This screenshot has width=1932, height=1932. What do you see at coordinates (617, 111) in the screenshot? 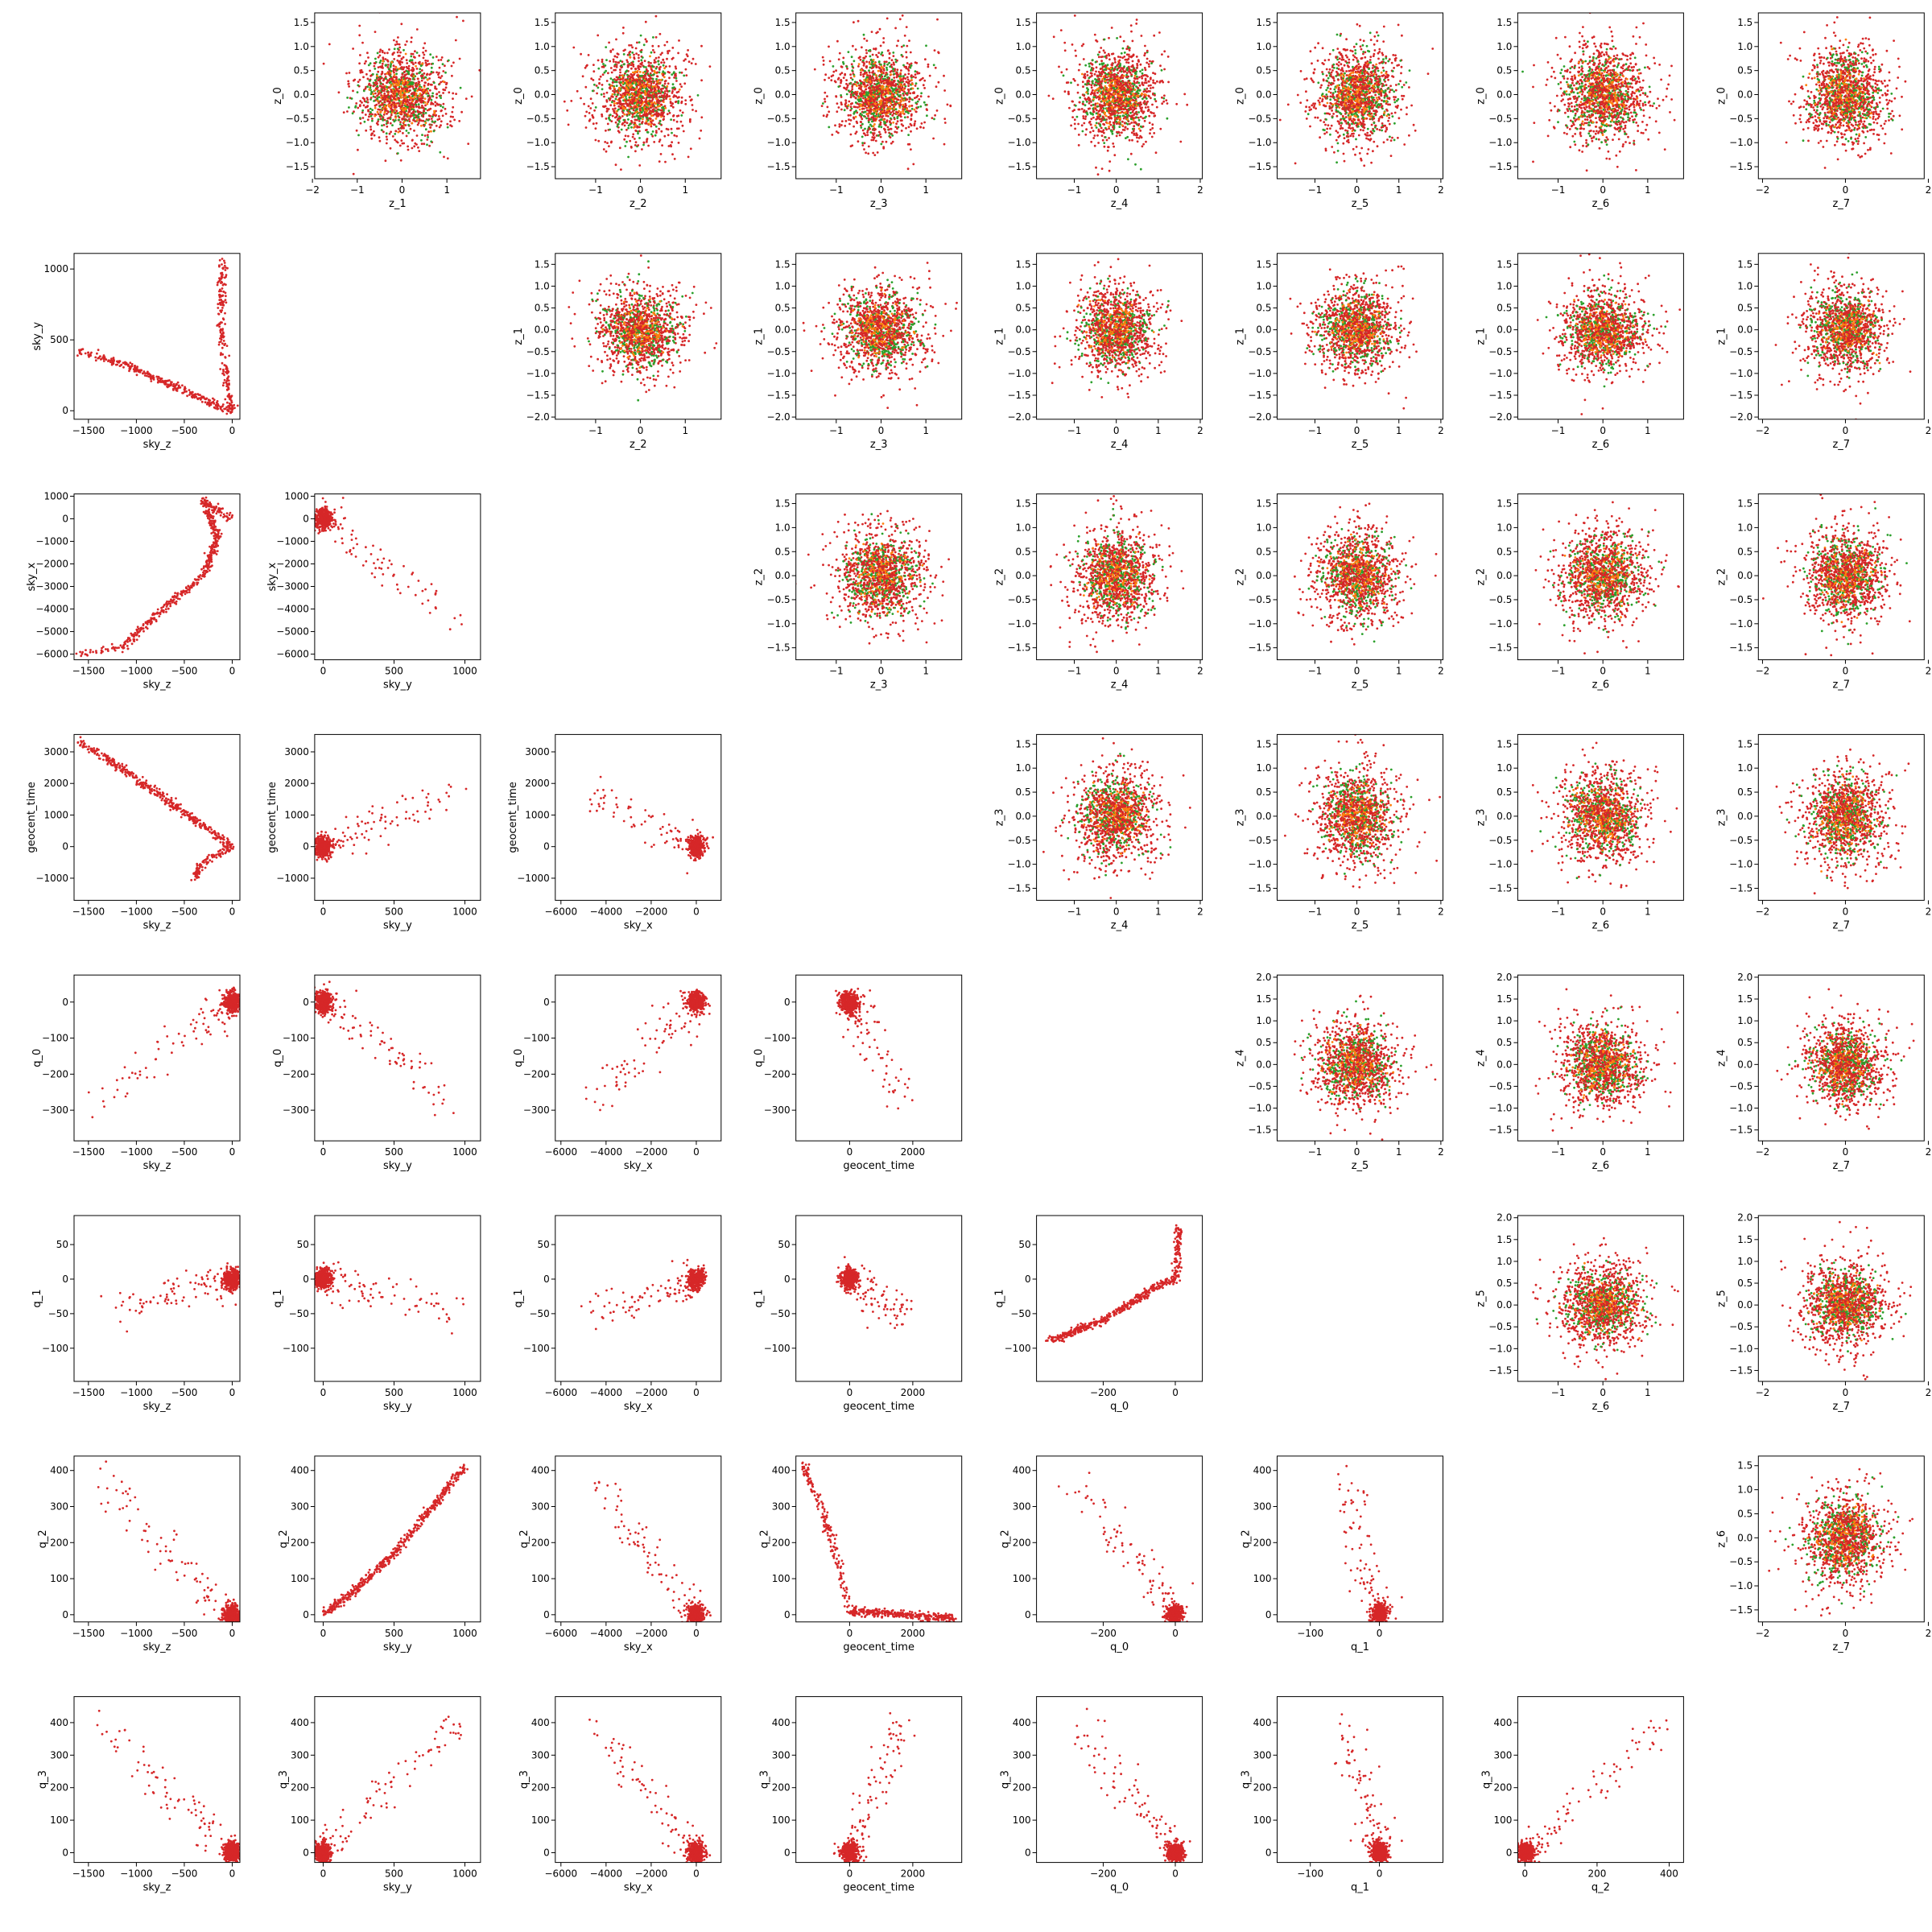
I see `panel-z_0-vs-z_2: −1 0 1−1.5−1.0−0.50.00.51.01.5z_2z_0` at bounding box center [617, 111].